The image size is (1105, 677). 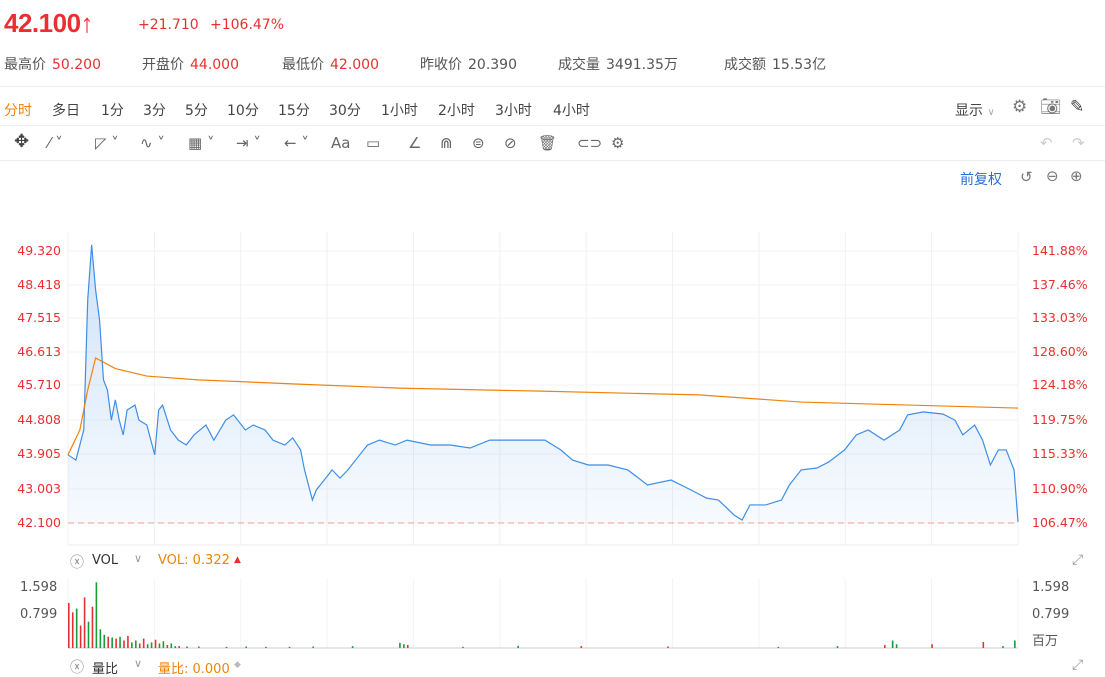 I want to click on y-right-tick: 110.90%, so click(x=1060, y=488).